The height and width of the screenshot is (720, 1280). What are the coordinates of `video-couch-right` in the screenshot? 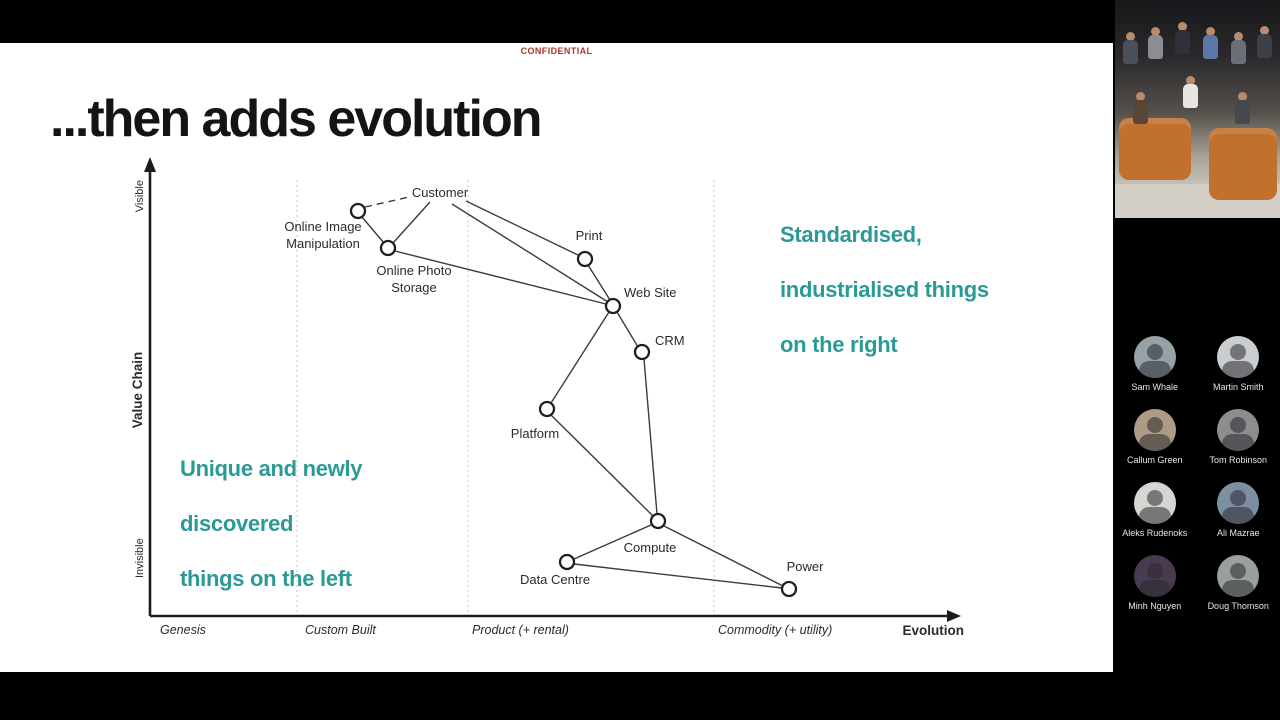 It's located at (1243, 164).